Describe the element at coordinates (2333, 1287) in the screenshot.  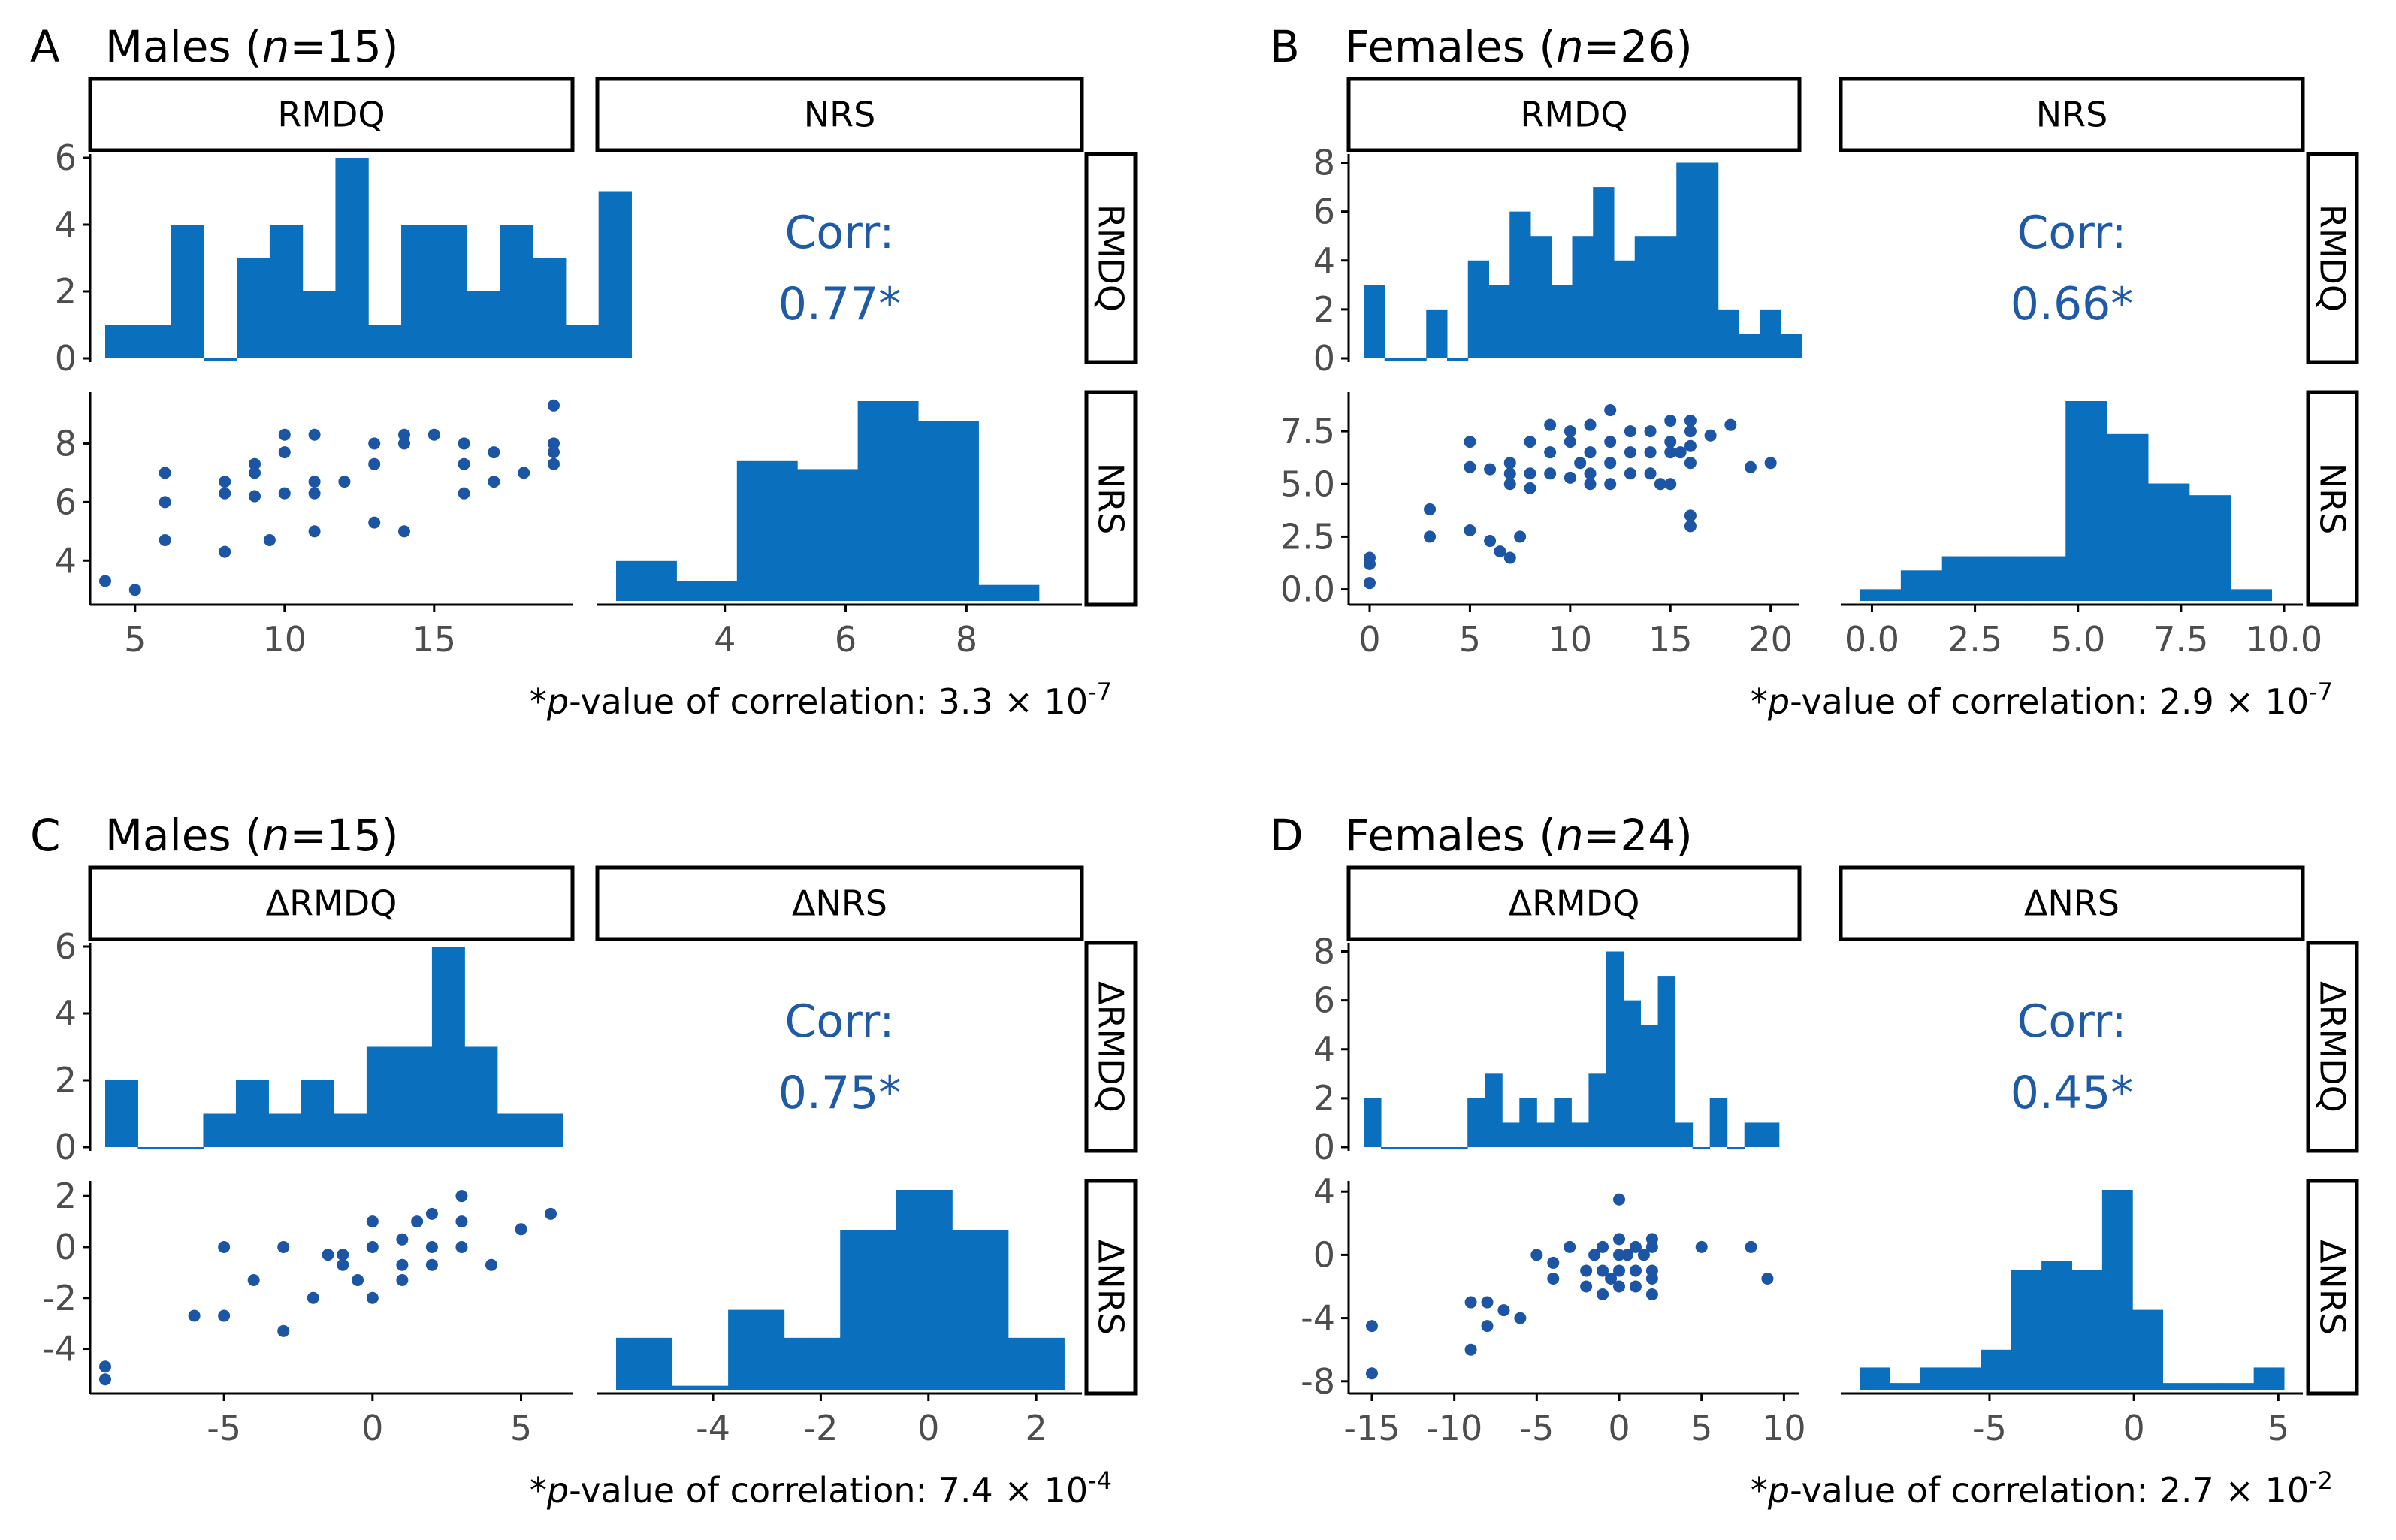
I see `strip-right-label-2: ΔNRS` at that location.